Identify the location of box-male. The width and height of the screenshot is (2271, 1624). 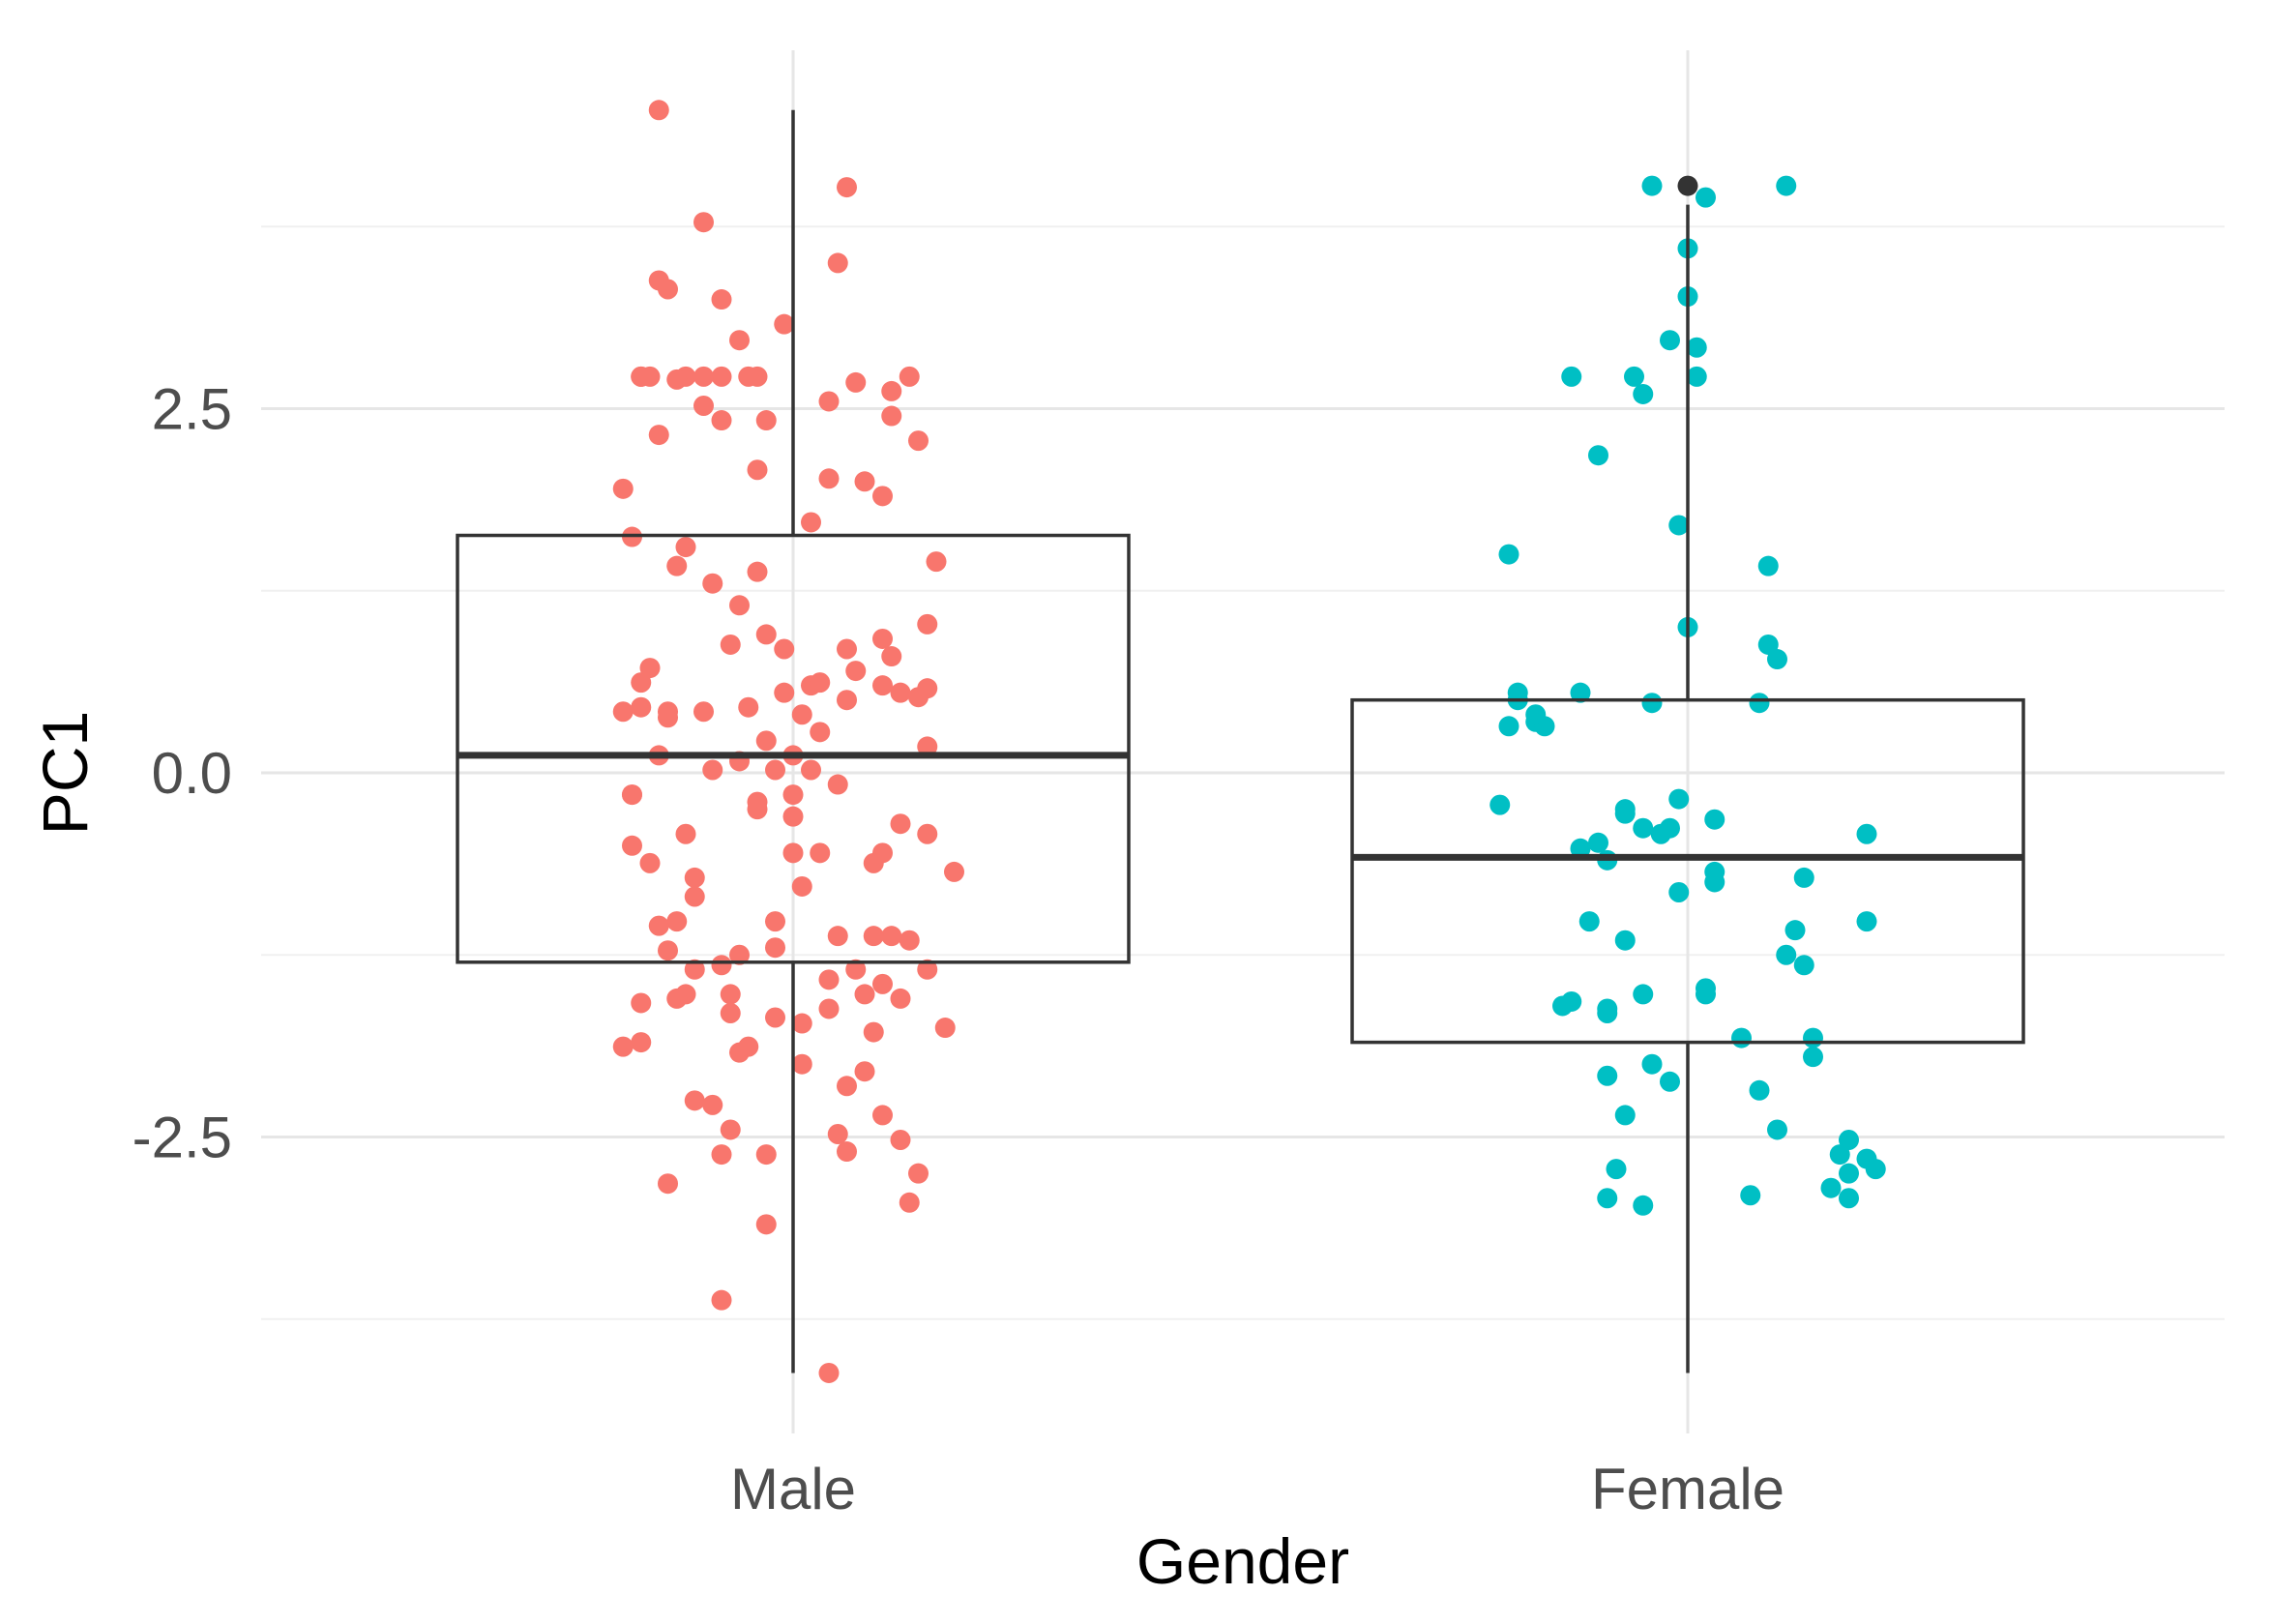
(793, 749).